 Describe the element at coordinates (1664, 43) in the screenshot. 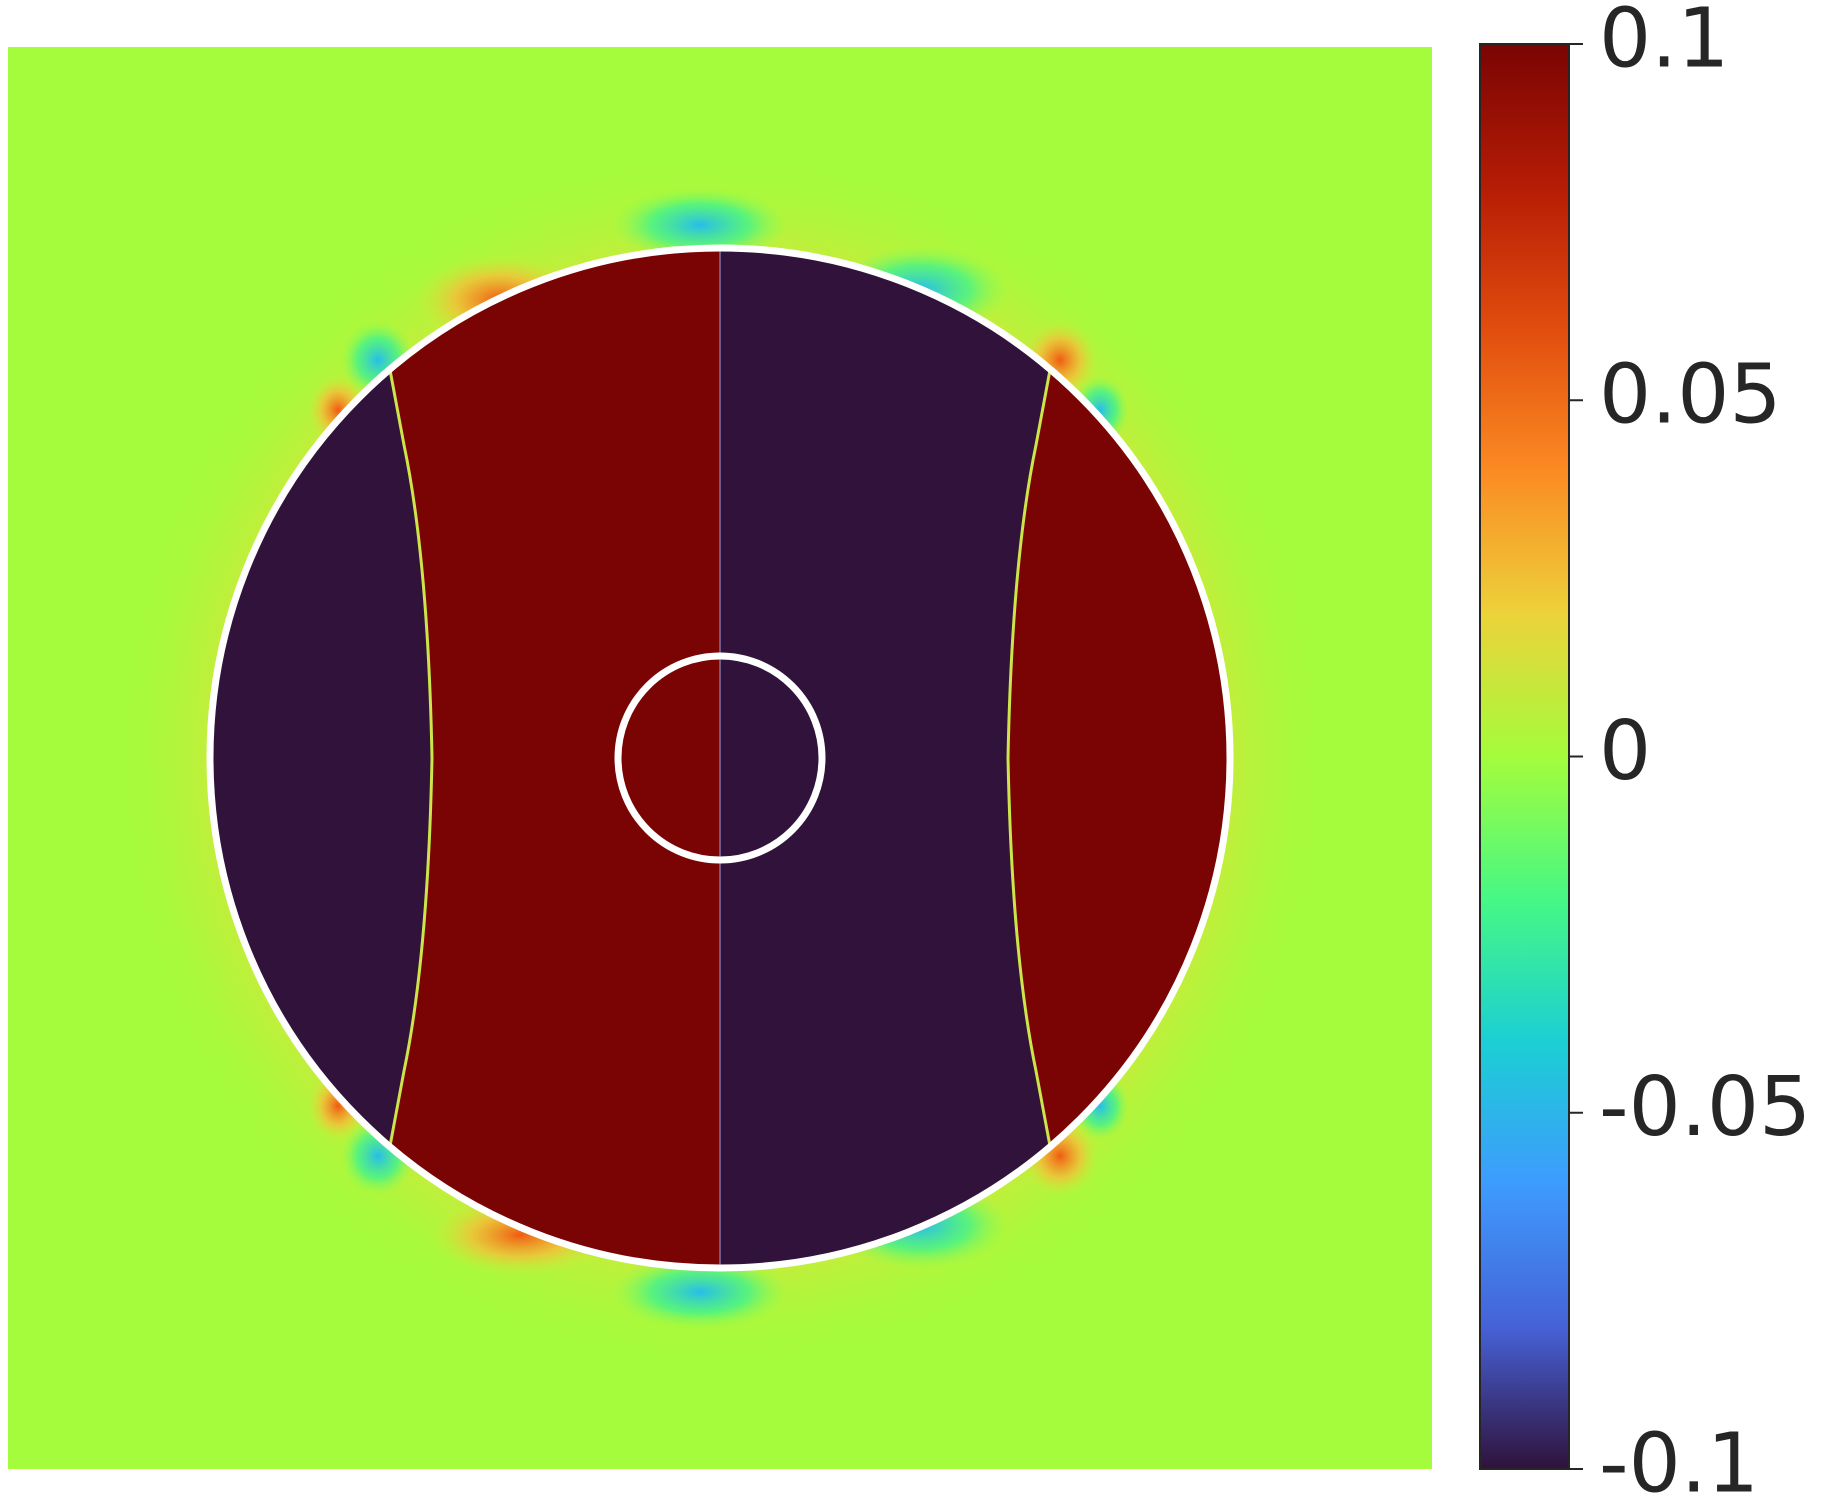

I see `colorbar-tick-label: 0.1` at that location.